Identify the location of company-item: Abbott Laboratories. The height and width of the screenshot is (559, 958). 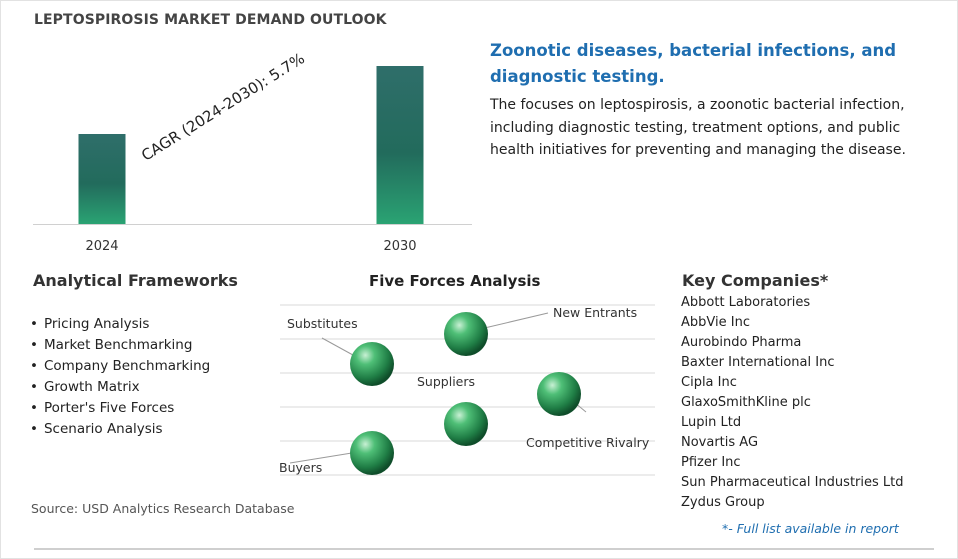
(746, 302).